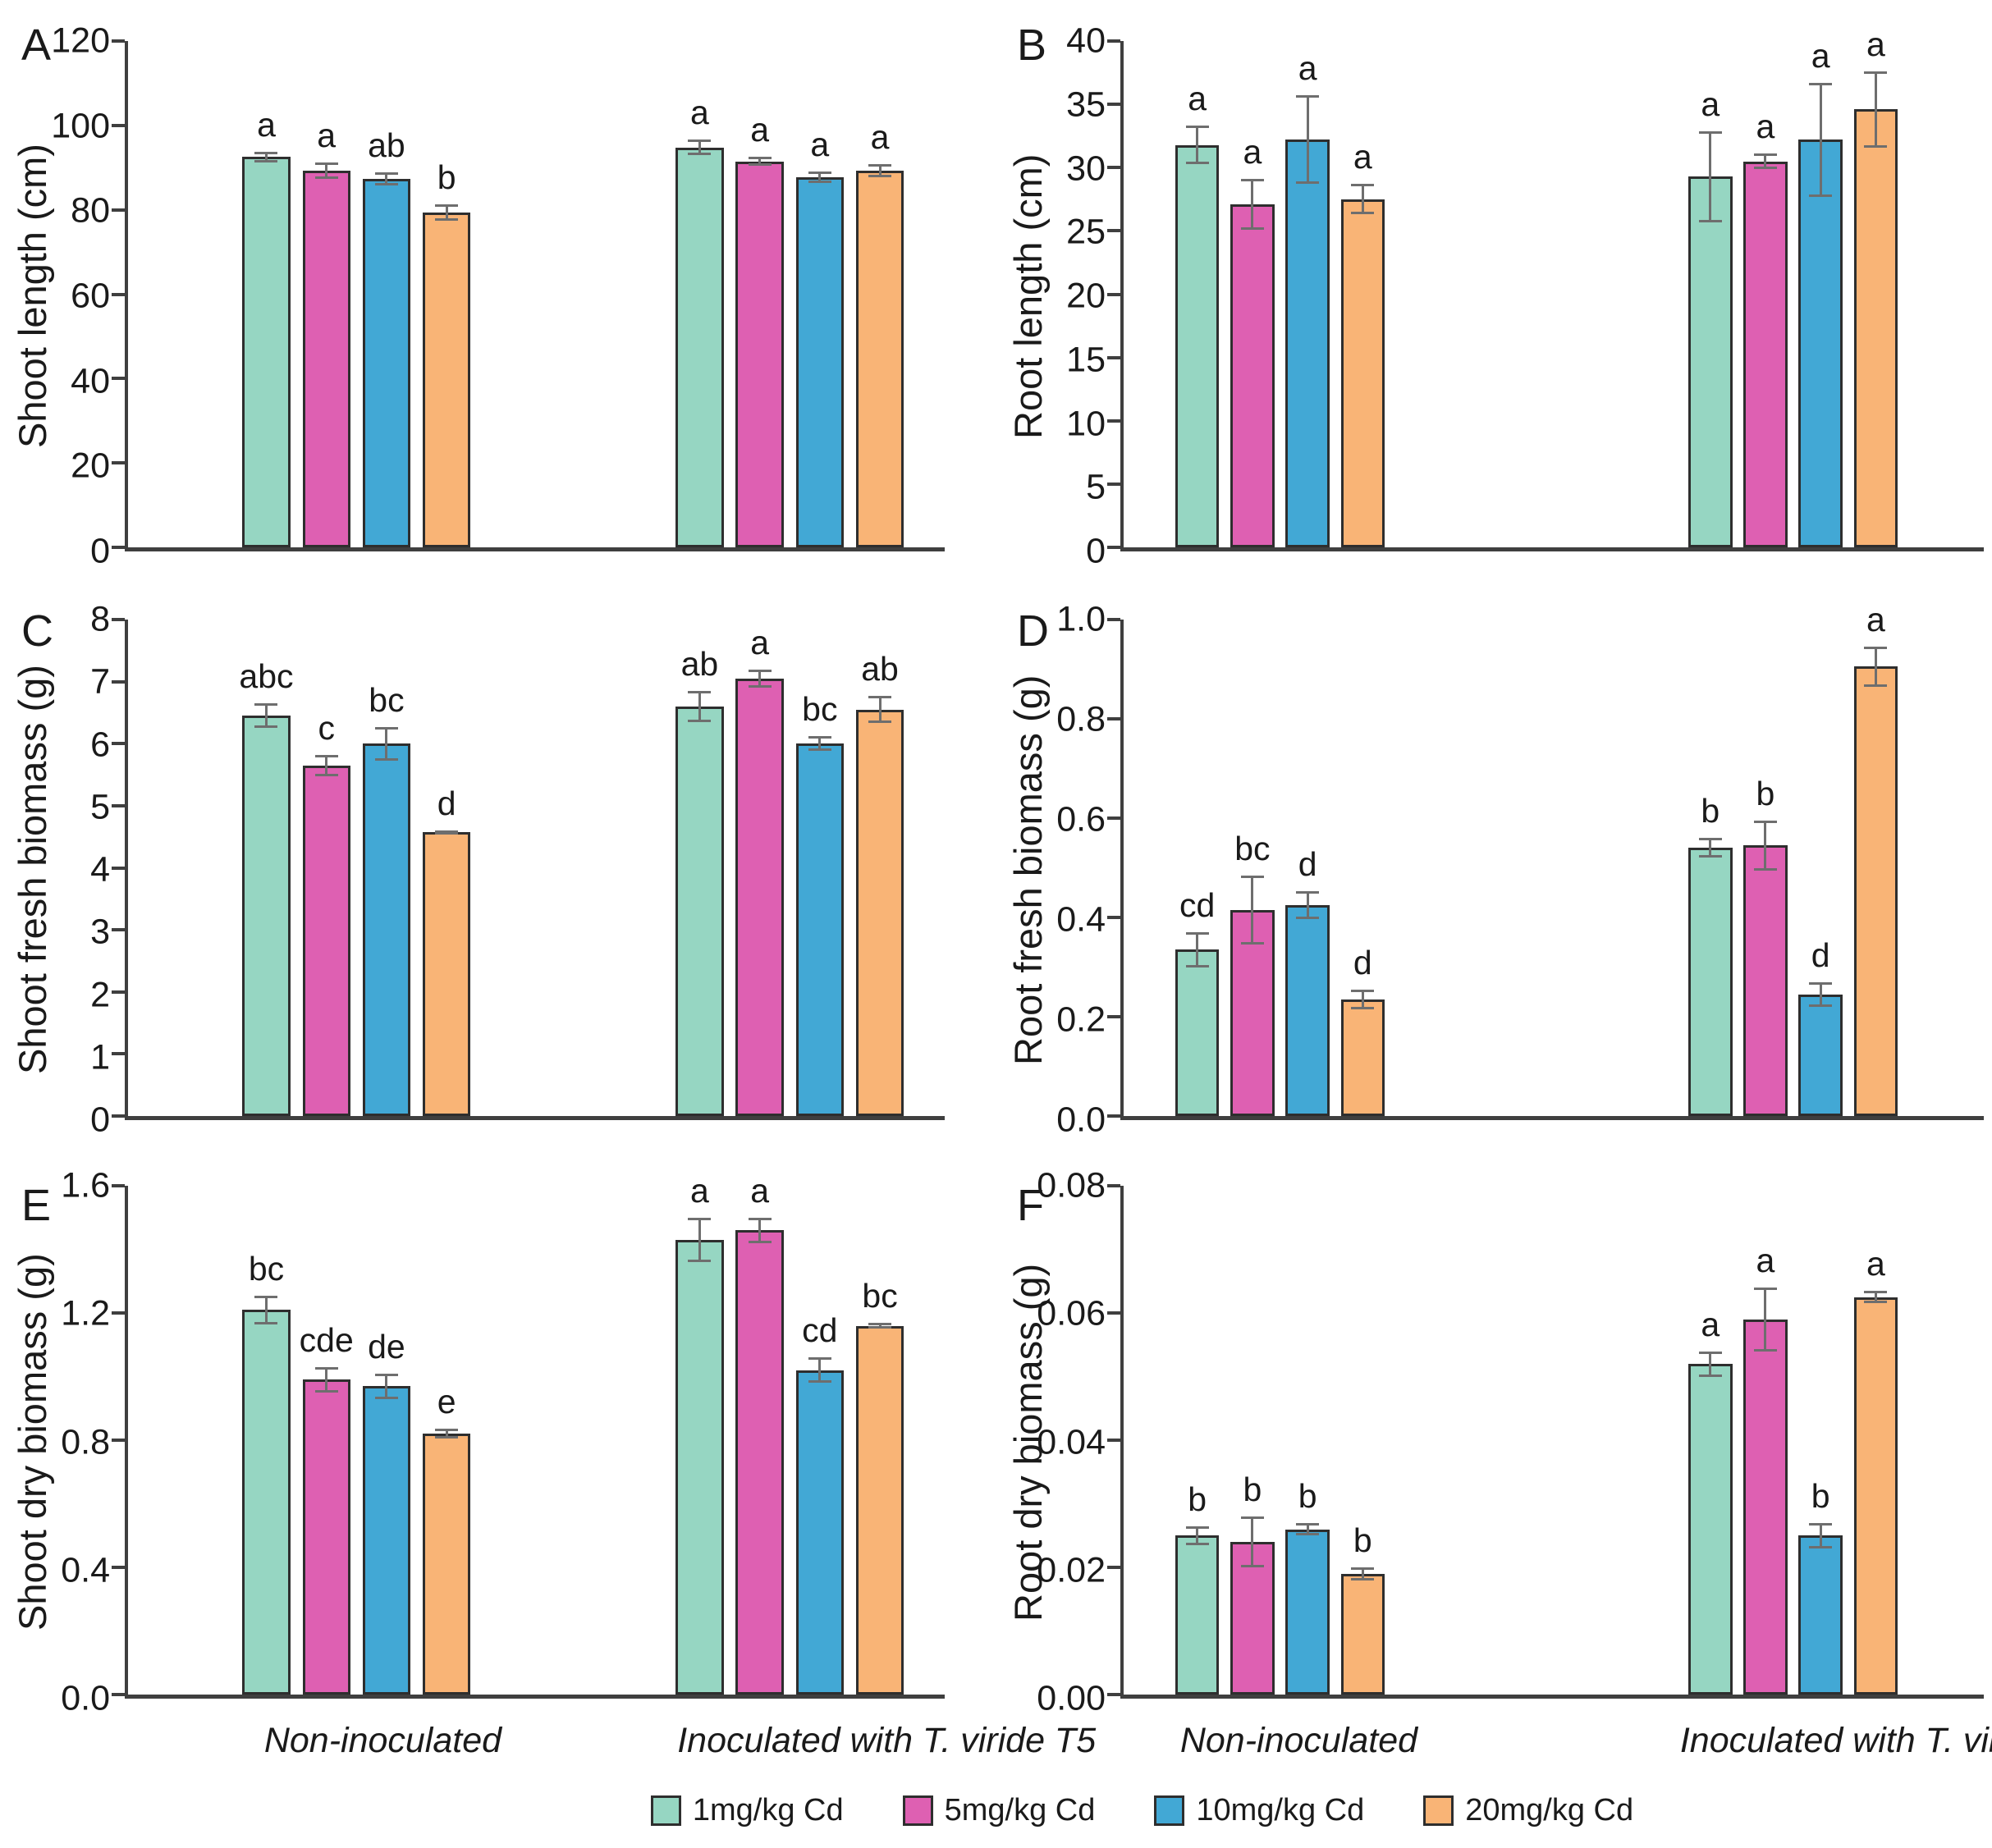  Describe the element at coordinates (81, 41) in the screenshot. I see `y-tick-label: 120` at that location.